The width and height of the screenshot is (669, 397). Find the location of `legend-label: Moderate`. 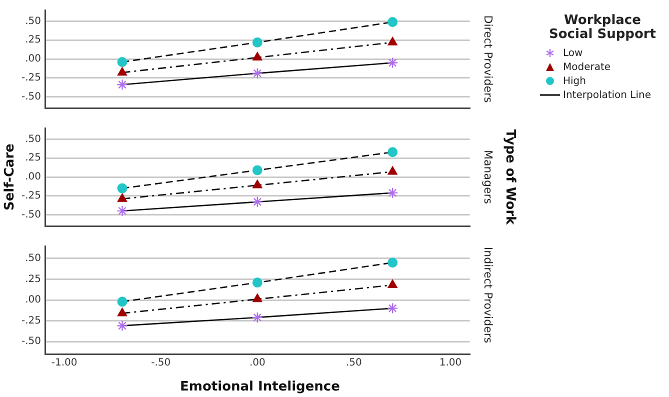

legend-label: Moderate is located at coordinates (587, 67).